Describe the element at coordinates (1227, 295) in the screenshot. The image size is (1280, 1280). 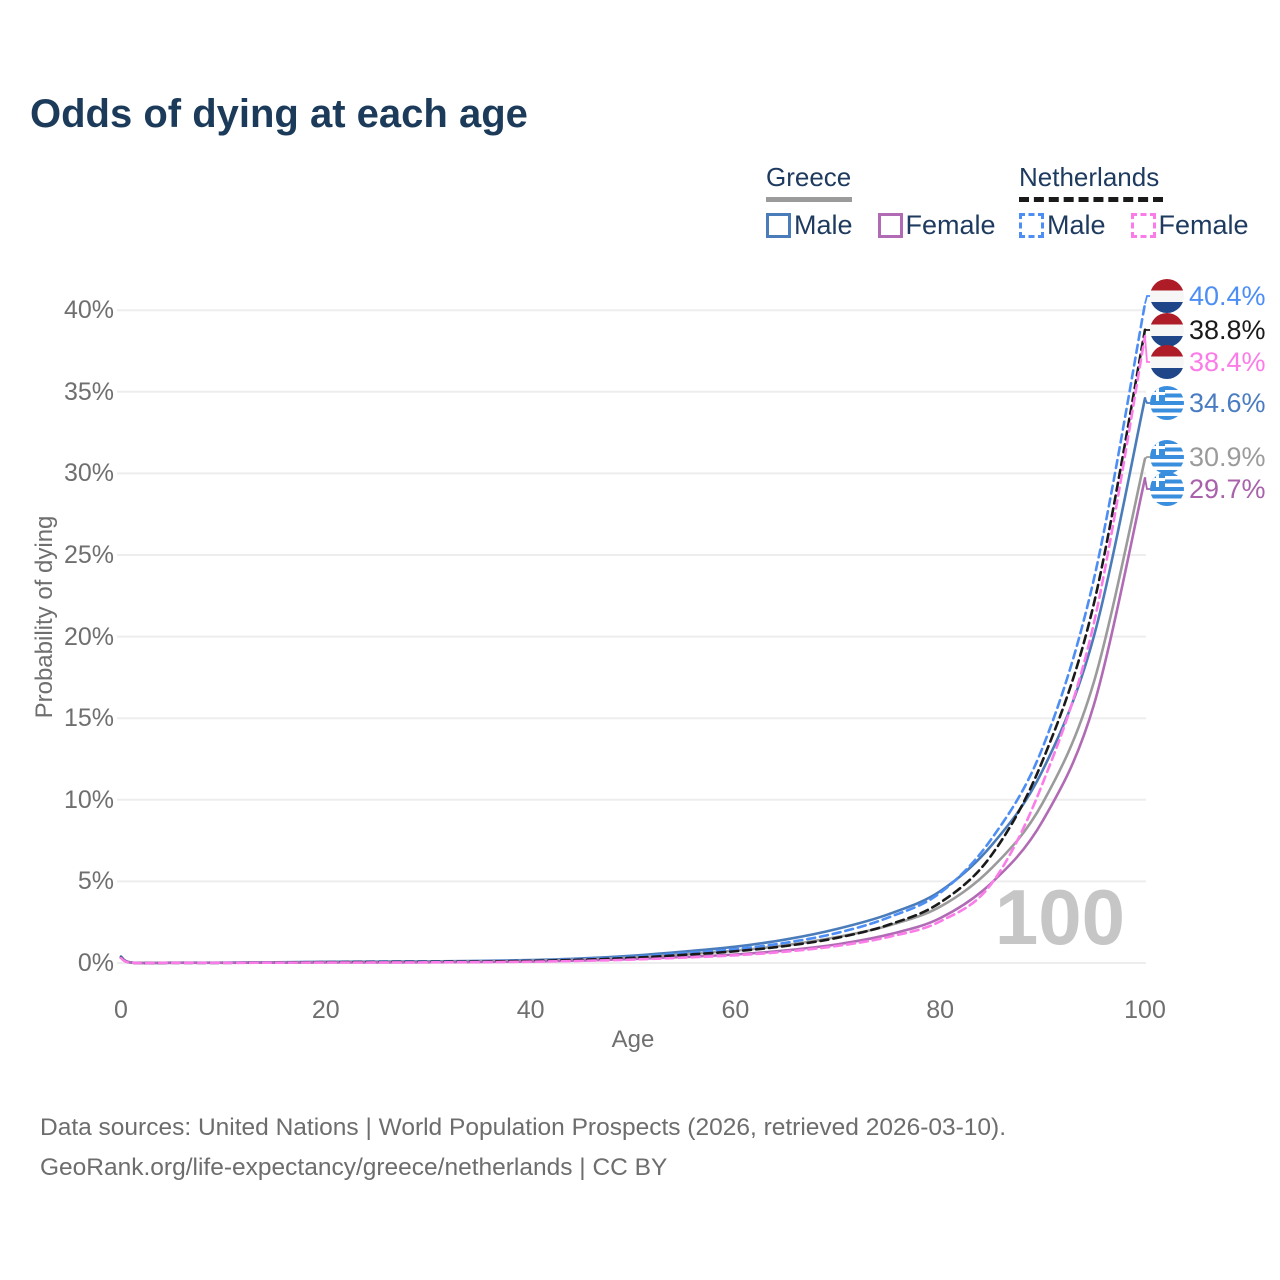
I see `end-label-value: 40.4%` at that location.